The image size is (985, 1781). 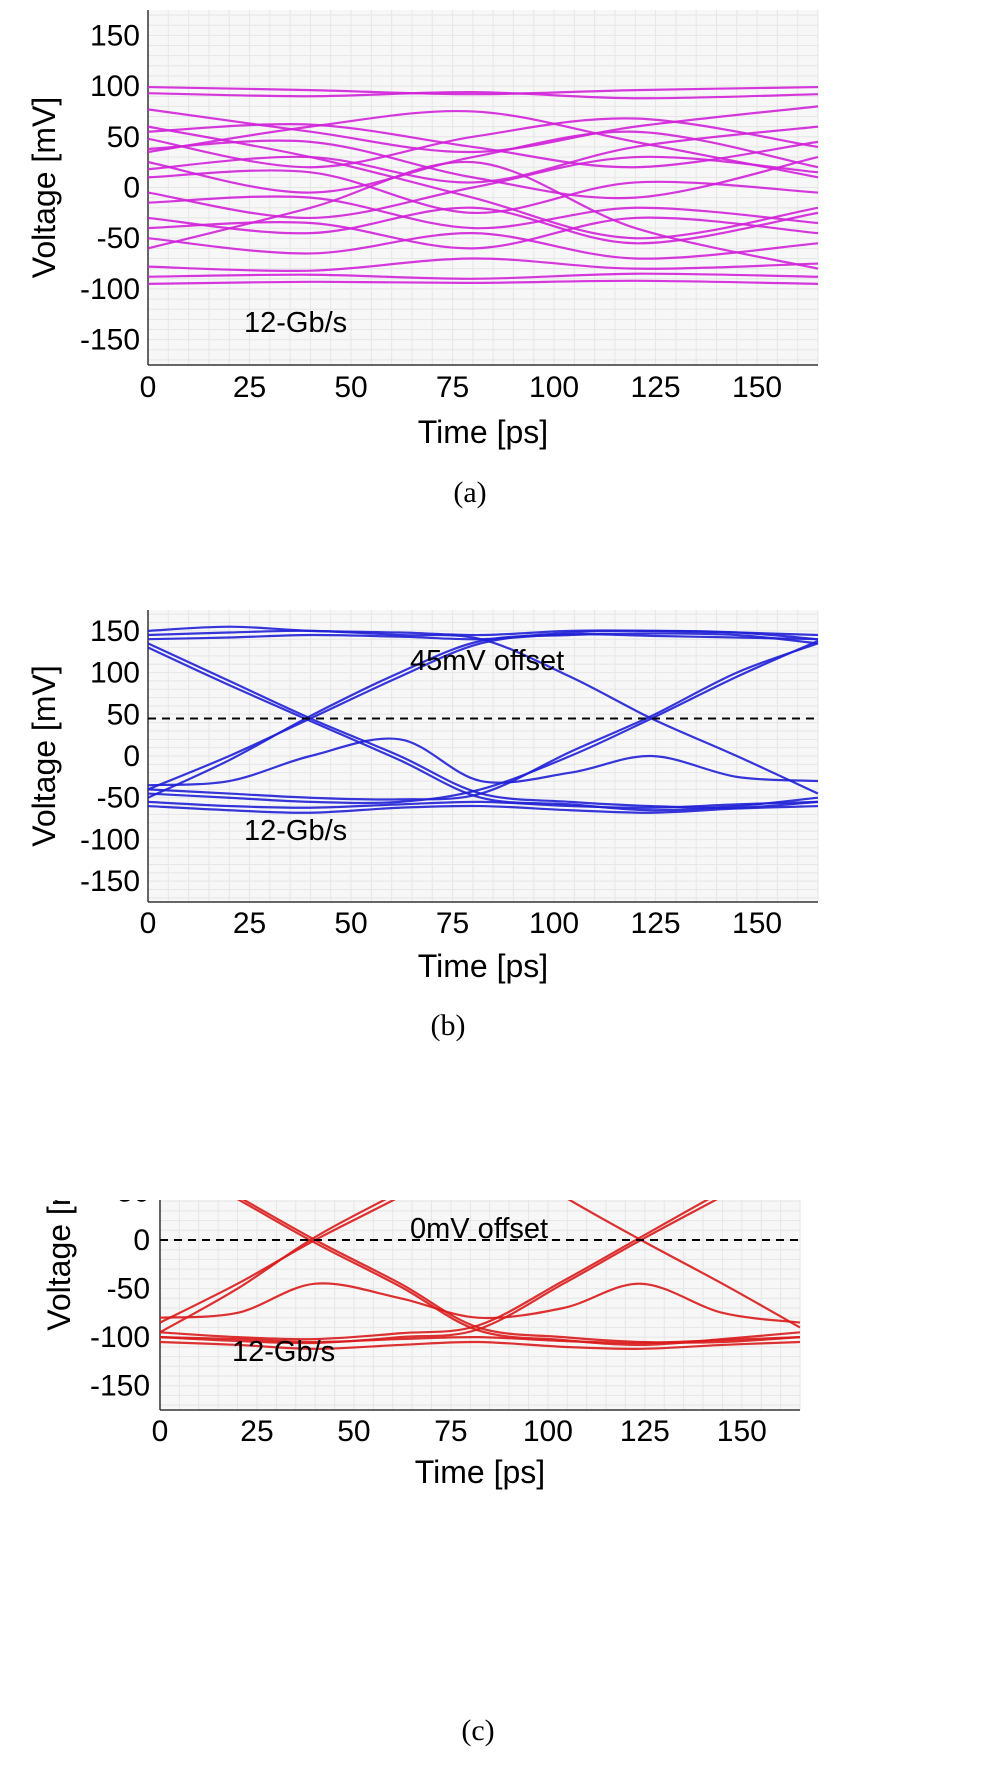 I want to click on panel-caption: (b), so click(x=448, y=1025).